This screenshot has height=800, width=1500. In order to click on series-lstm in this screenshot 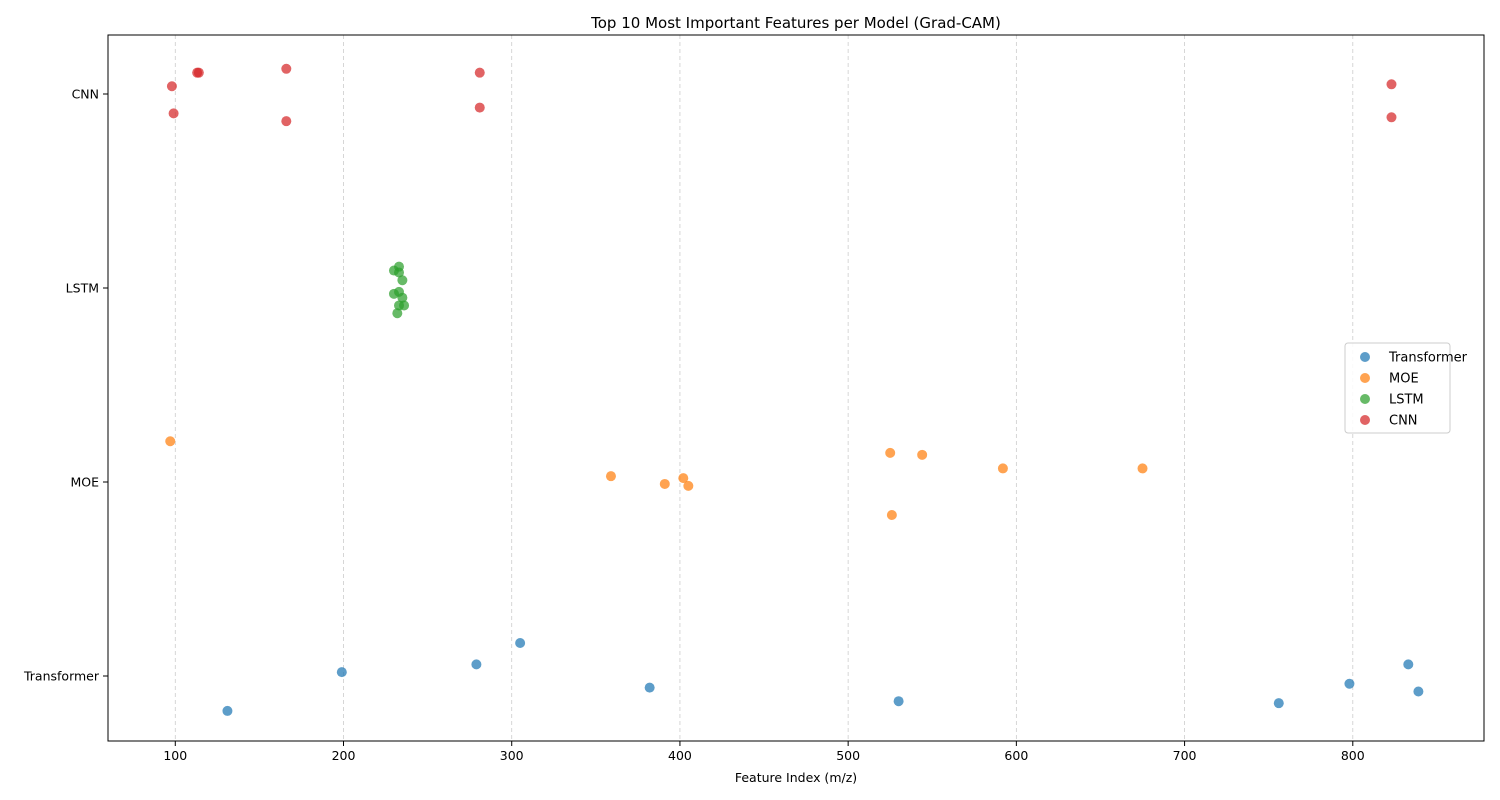, I will do `click(399, 290)`.